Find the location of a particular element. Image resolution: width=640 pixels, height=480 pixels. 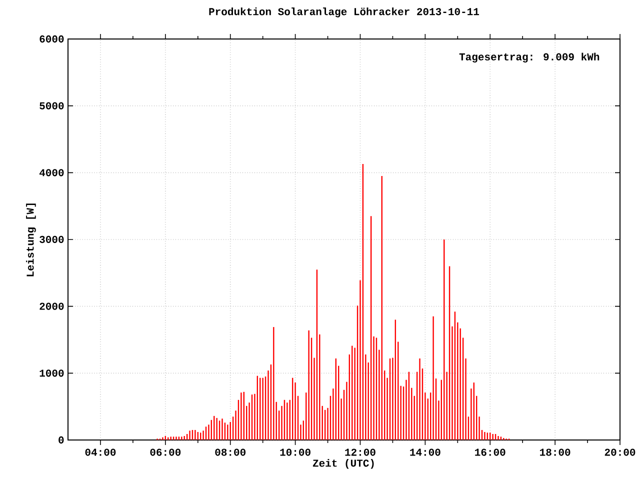

y-tick-label: 2000 is located at coordinates (52, 306).